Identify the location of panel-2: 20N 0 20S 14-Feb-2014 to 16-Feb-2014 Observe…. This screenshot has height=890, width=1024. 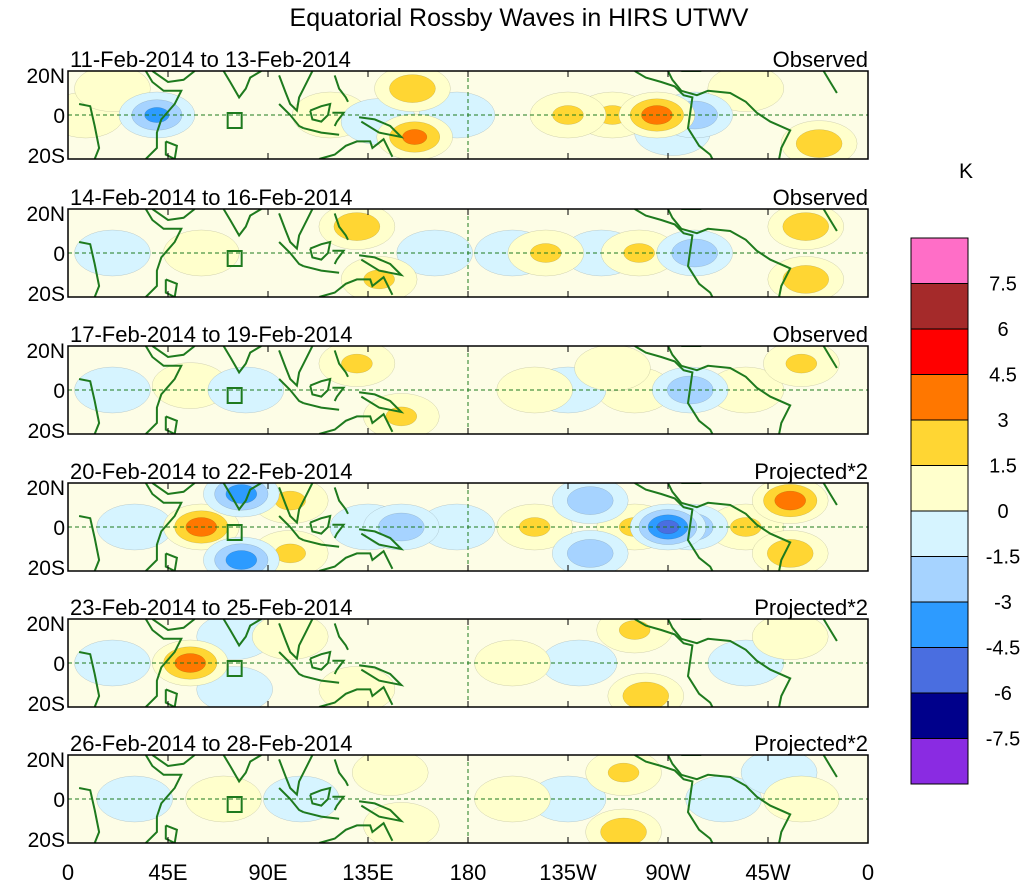
(447, 245).